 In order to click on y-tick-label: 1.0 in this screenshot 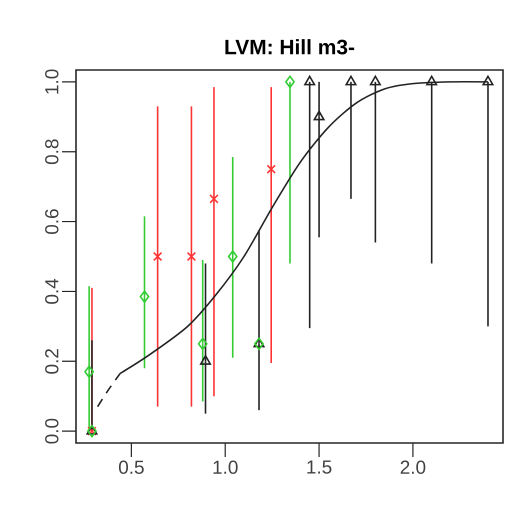, I will do `click(51, 81)`.